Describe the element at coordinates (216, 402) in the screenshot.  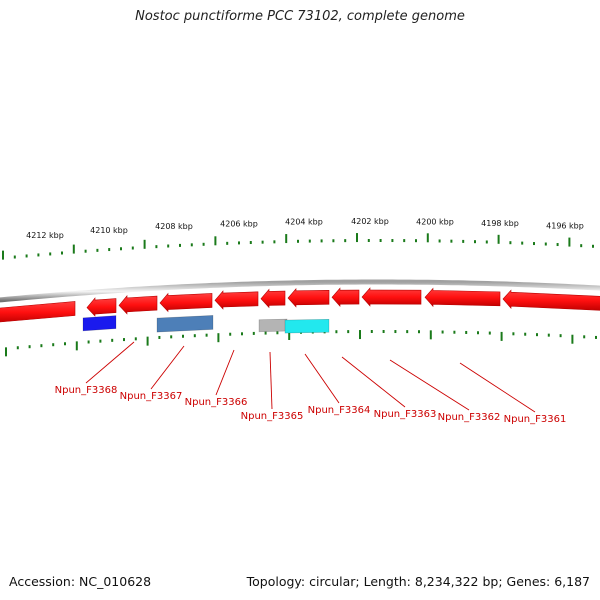
I see `gene-label: Npun_F3366` at that location.